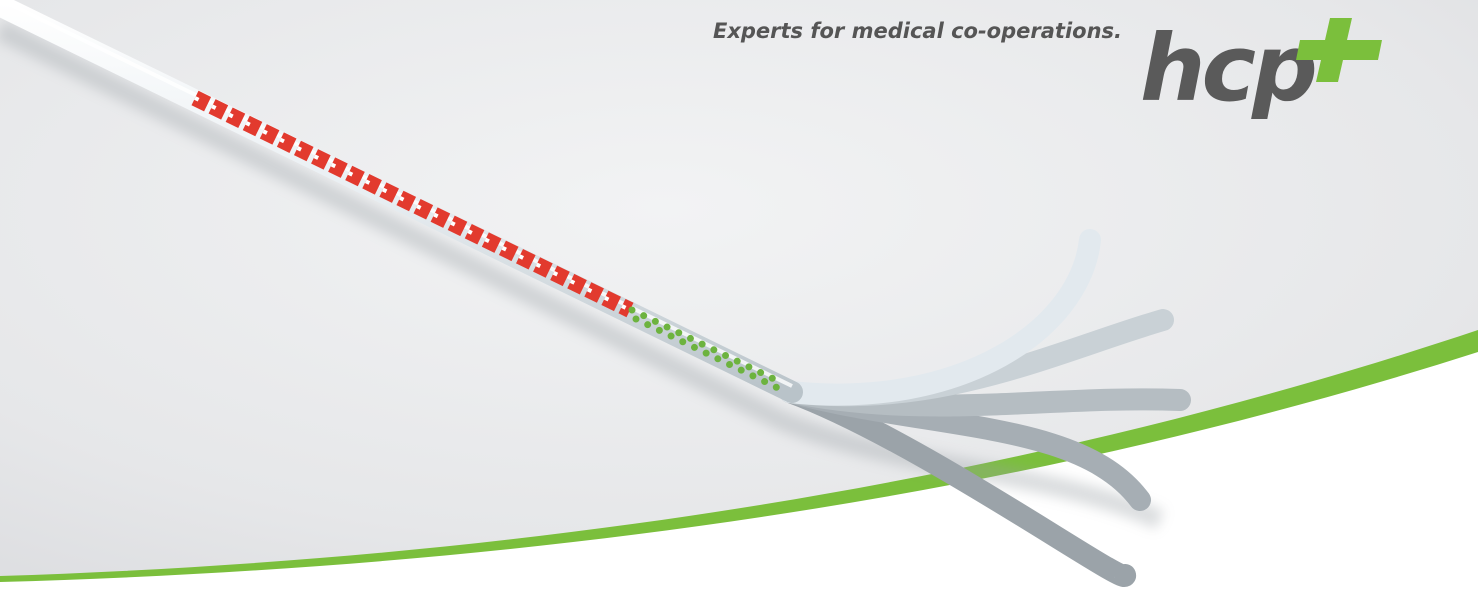 This screenshot has width=1478, height=593. Describe the element at coordinates (412, 204) in the screenshot. I see `red-pattern` at that location.